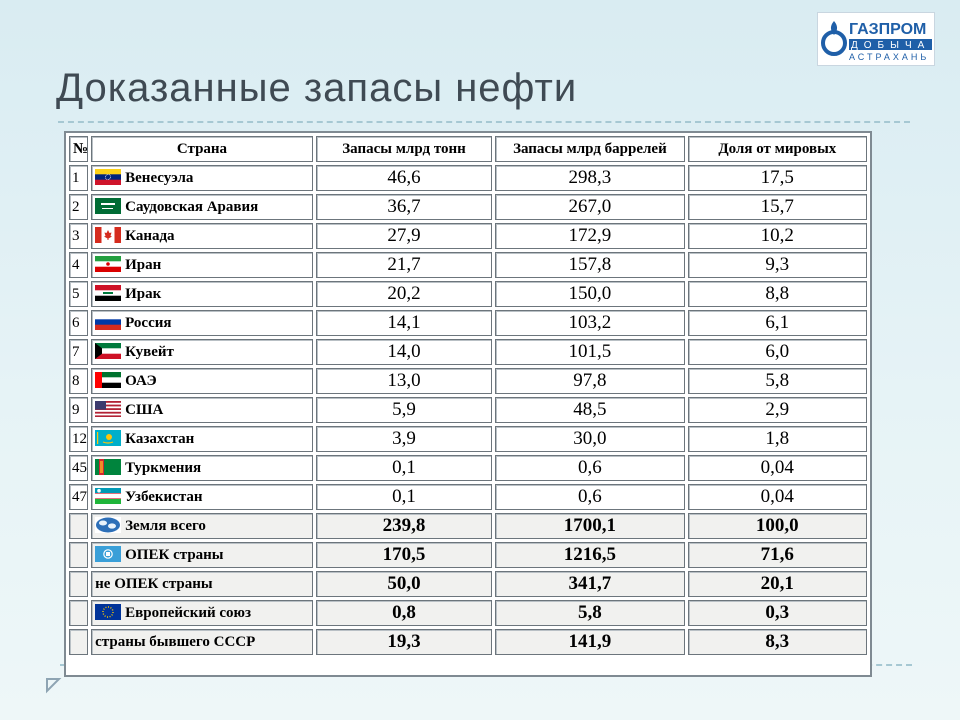 The image size is (960, 720). I want to click on reserves-barrels-cell: 30,0, so click(590, 439).